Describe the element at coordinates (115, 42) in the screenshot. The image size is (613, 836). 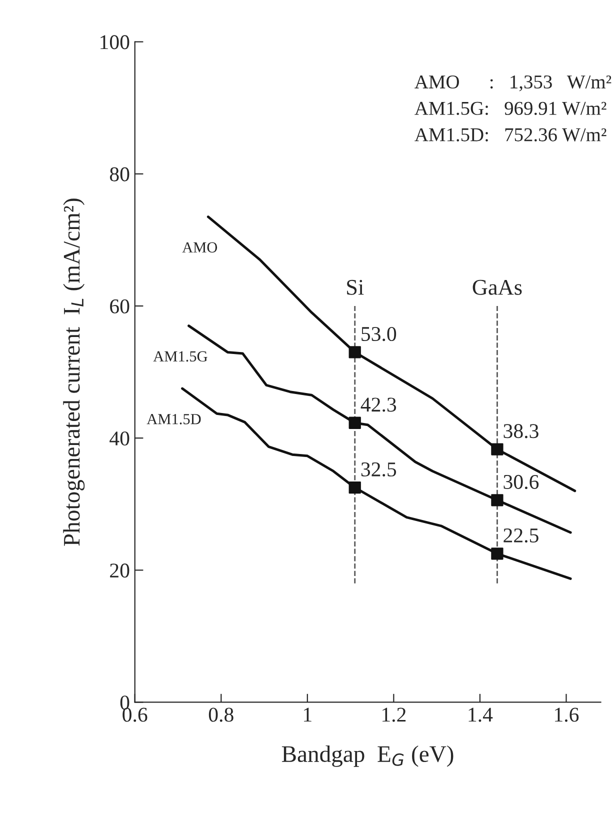
I see `y-tick-label: 100` at that location.